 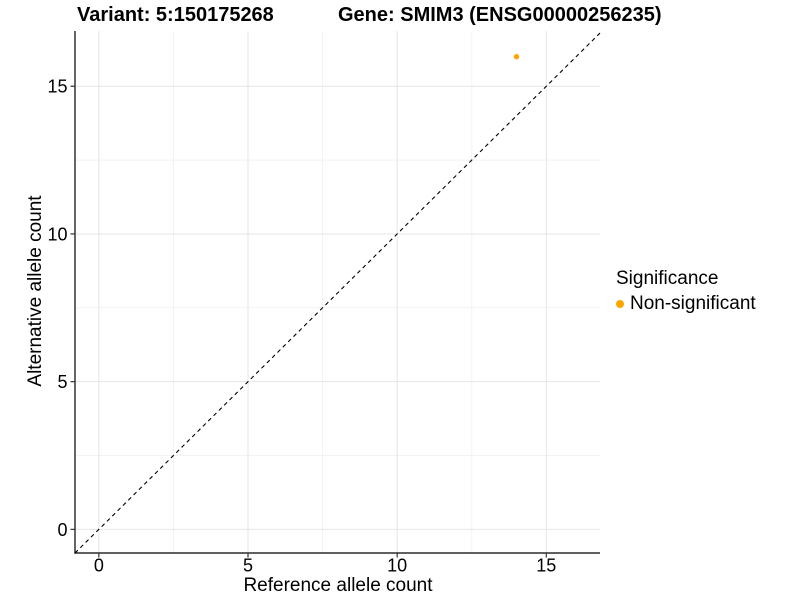 What do you see at coordinates (667, 278) in the screenshot?
I see `legend-title: Significance` at bounding box center [667, 278].